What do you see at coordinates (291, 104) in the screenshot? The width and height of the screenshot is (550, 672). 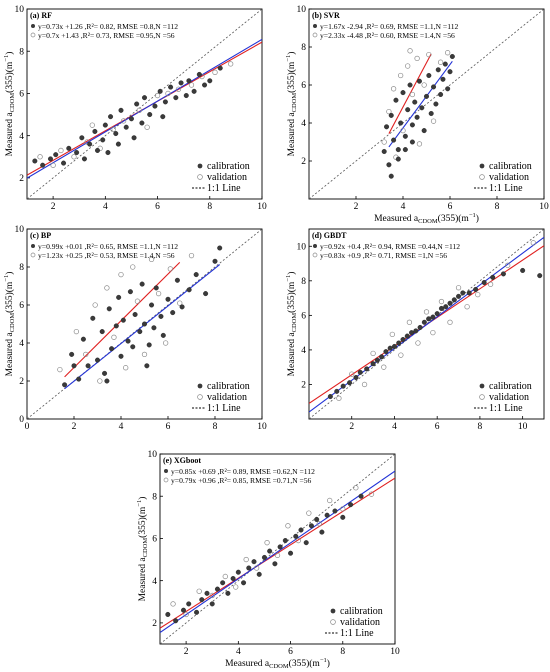 I see `y-axis-label: Measured aCDOM(355)(m−1)` at bounding box center [291, 104].